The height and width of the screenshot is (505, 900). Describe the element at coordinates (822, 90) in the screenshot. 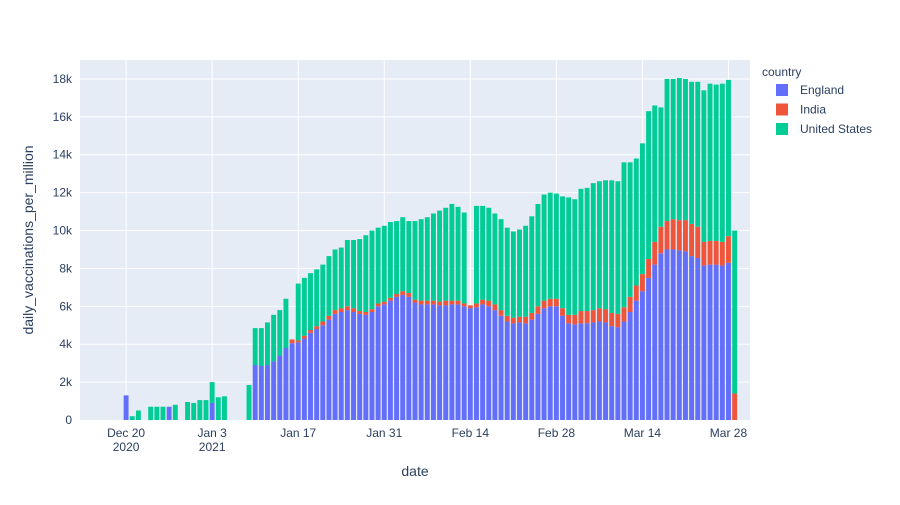

I see `legend-label: England` at that location.